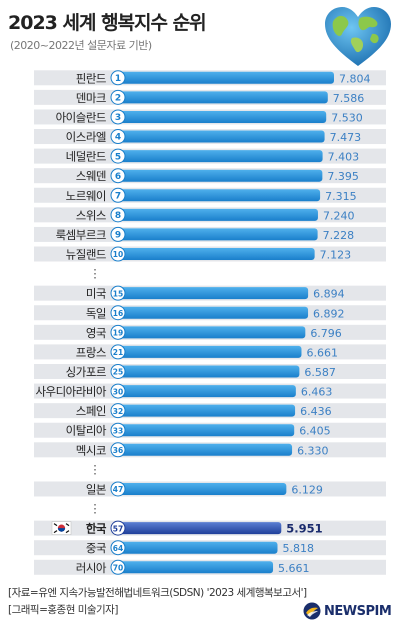 Image resolution: width=400 pixels, height=638 pixels. Describe the element at coordinates (86, 137) in the screenshot. I see `country-name: 이스라엘` at that location.